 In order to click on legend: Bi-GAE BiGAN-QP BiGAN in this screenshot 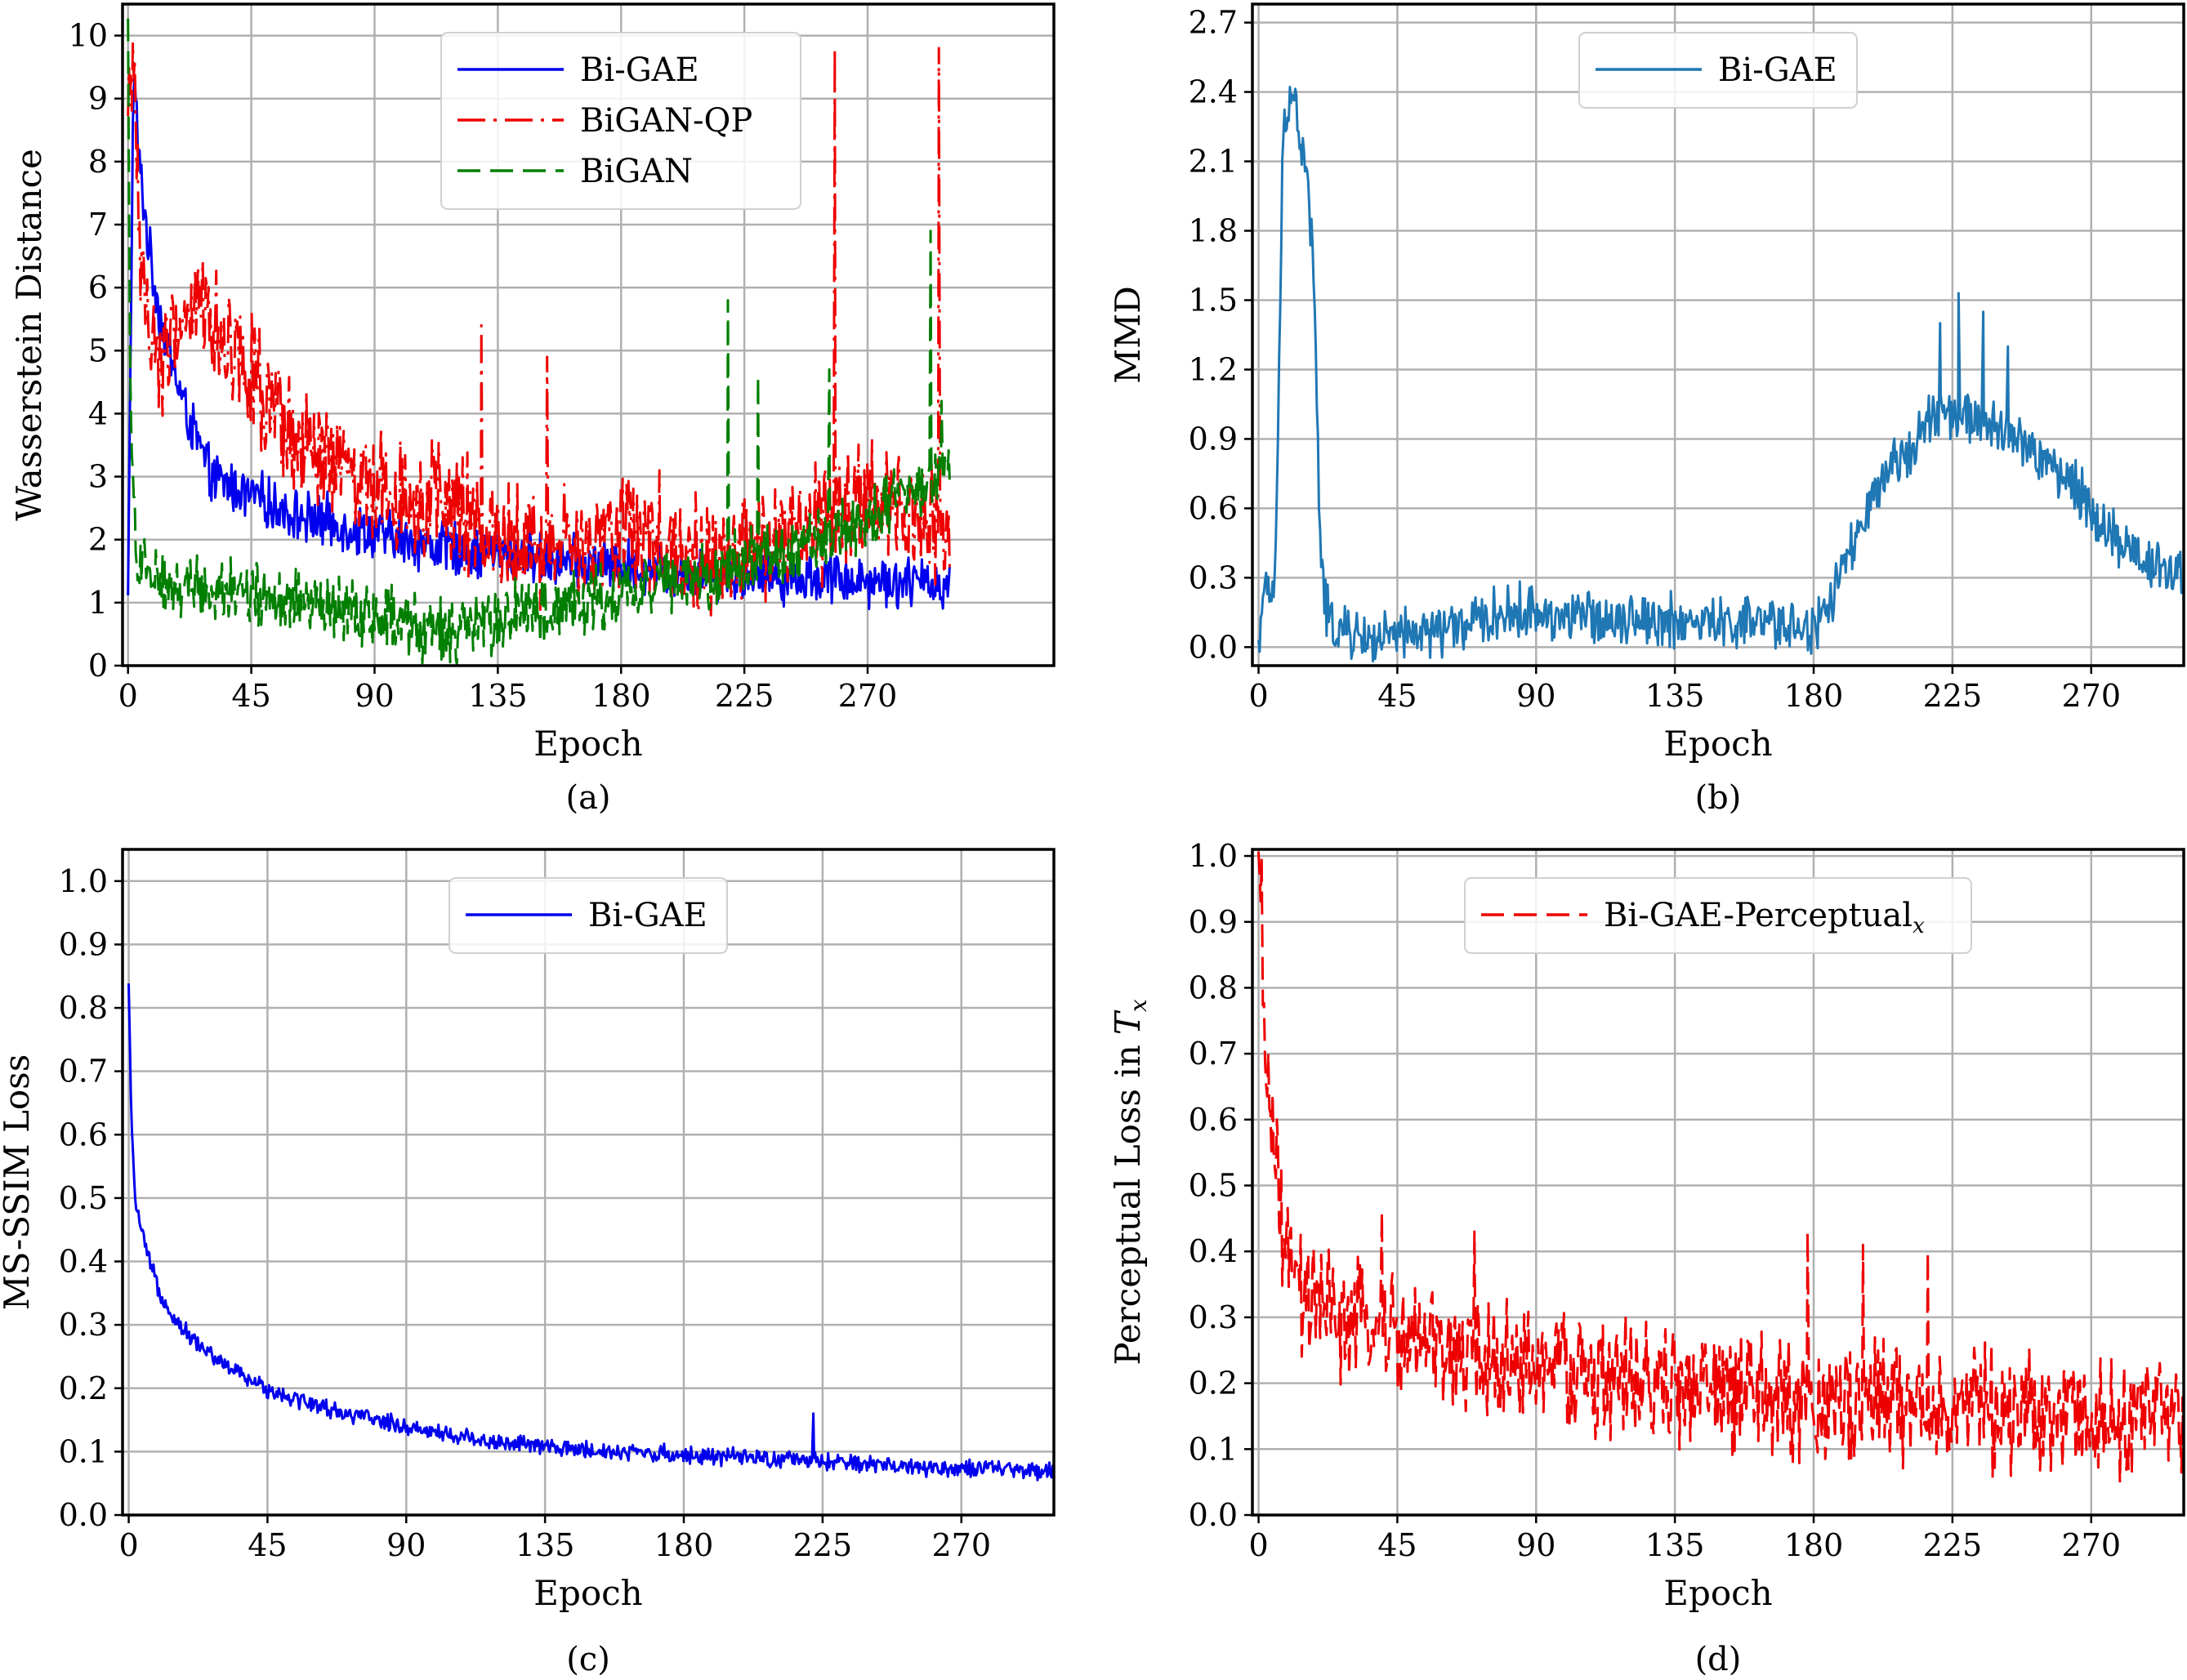, I will do `click(620, 121)`.